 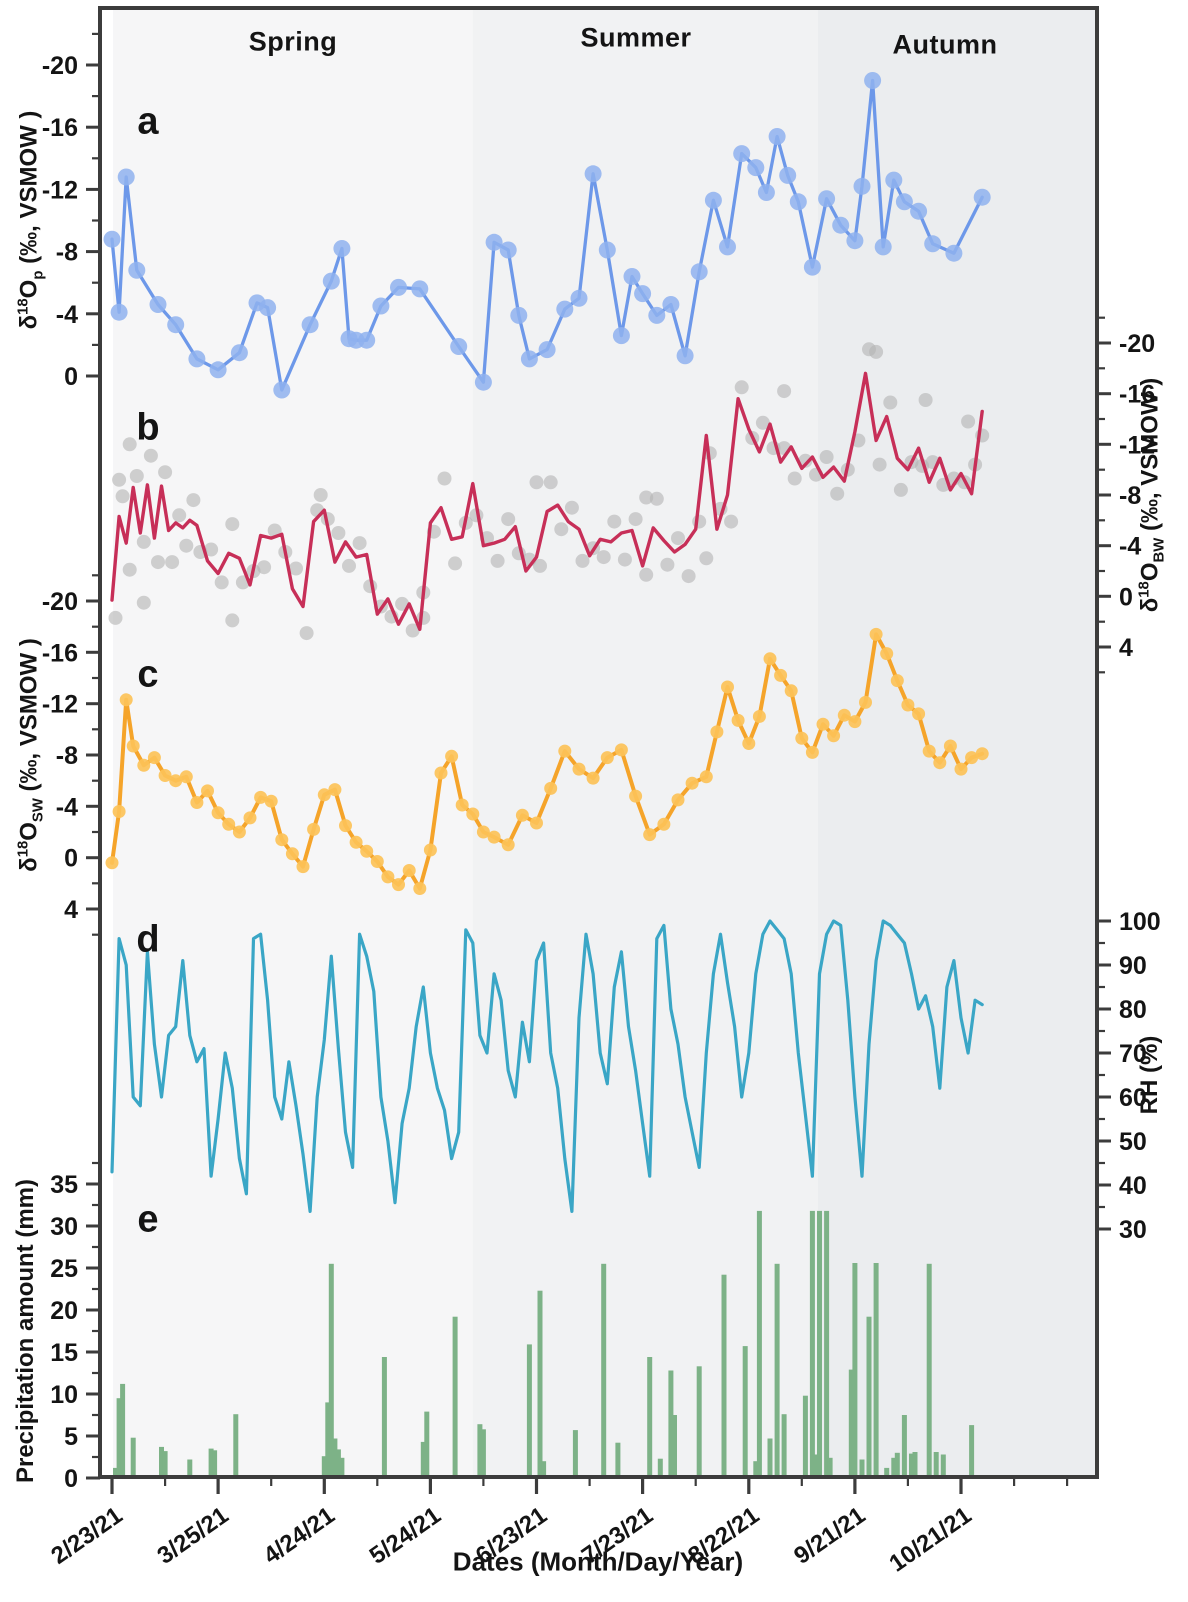 I want to click on axis-title-b-sub: BW, so click(x=1159, y=550).